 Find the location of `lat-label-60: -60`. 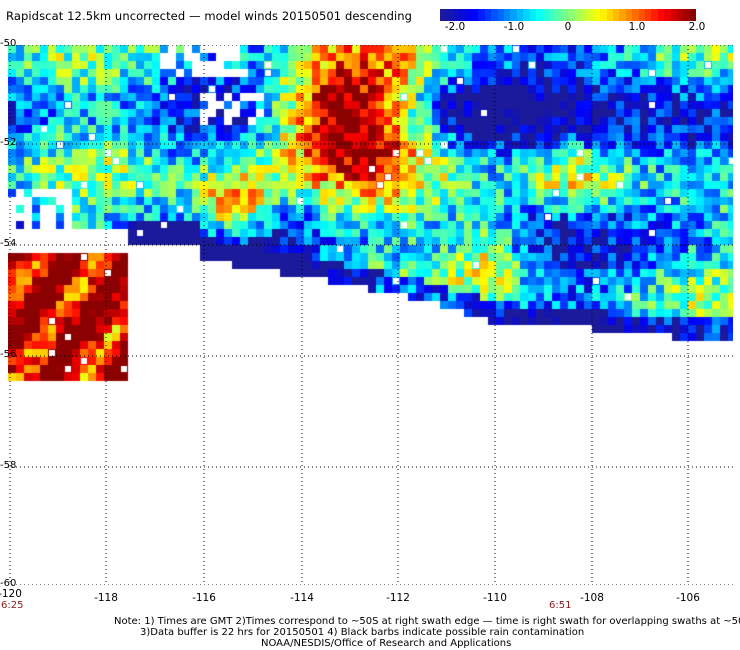

lat-label-60: -60 is located at coordinates (8, 583).